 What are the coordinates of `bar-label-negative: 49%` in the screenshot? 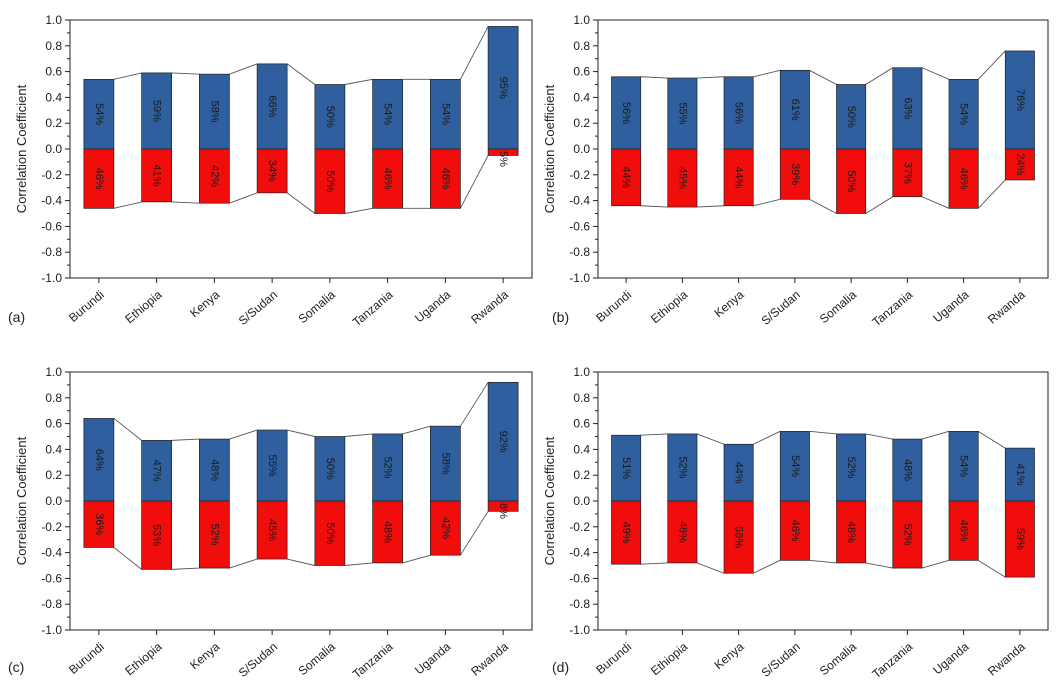 It's located at (626, 533).